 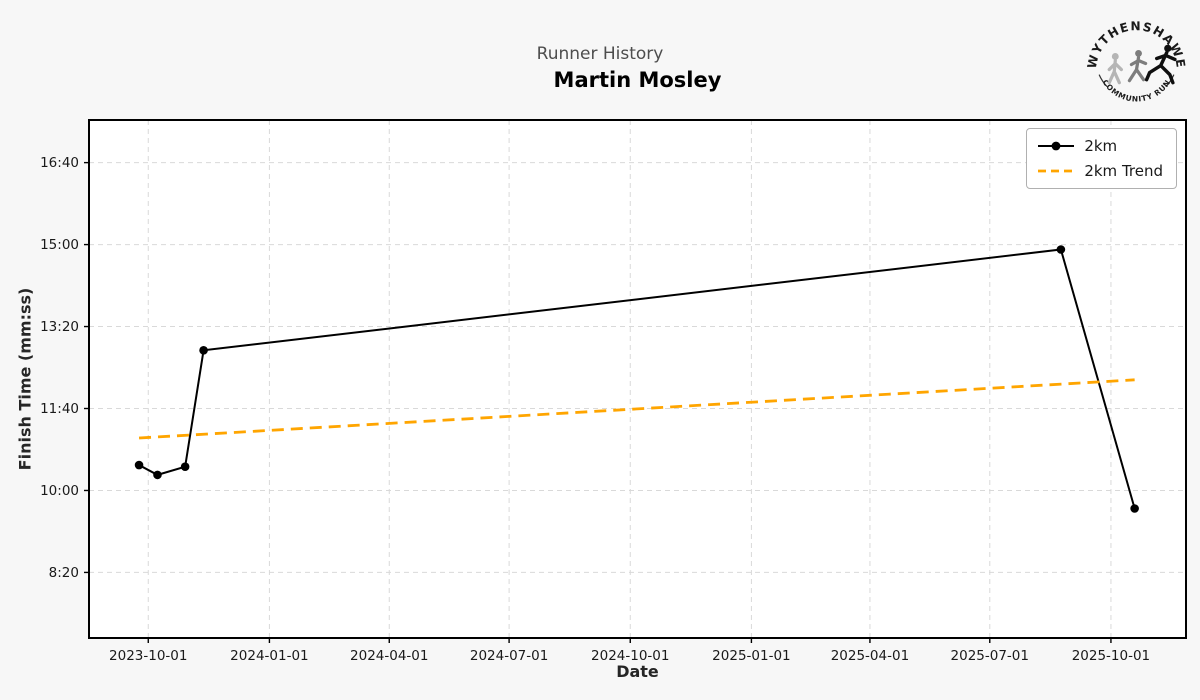 What do you see at coordinates (509, 656) in the screenshot?
I see `x-tick-label: 2024-07-01` at bounding box center [509, 656].